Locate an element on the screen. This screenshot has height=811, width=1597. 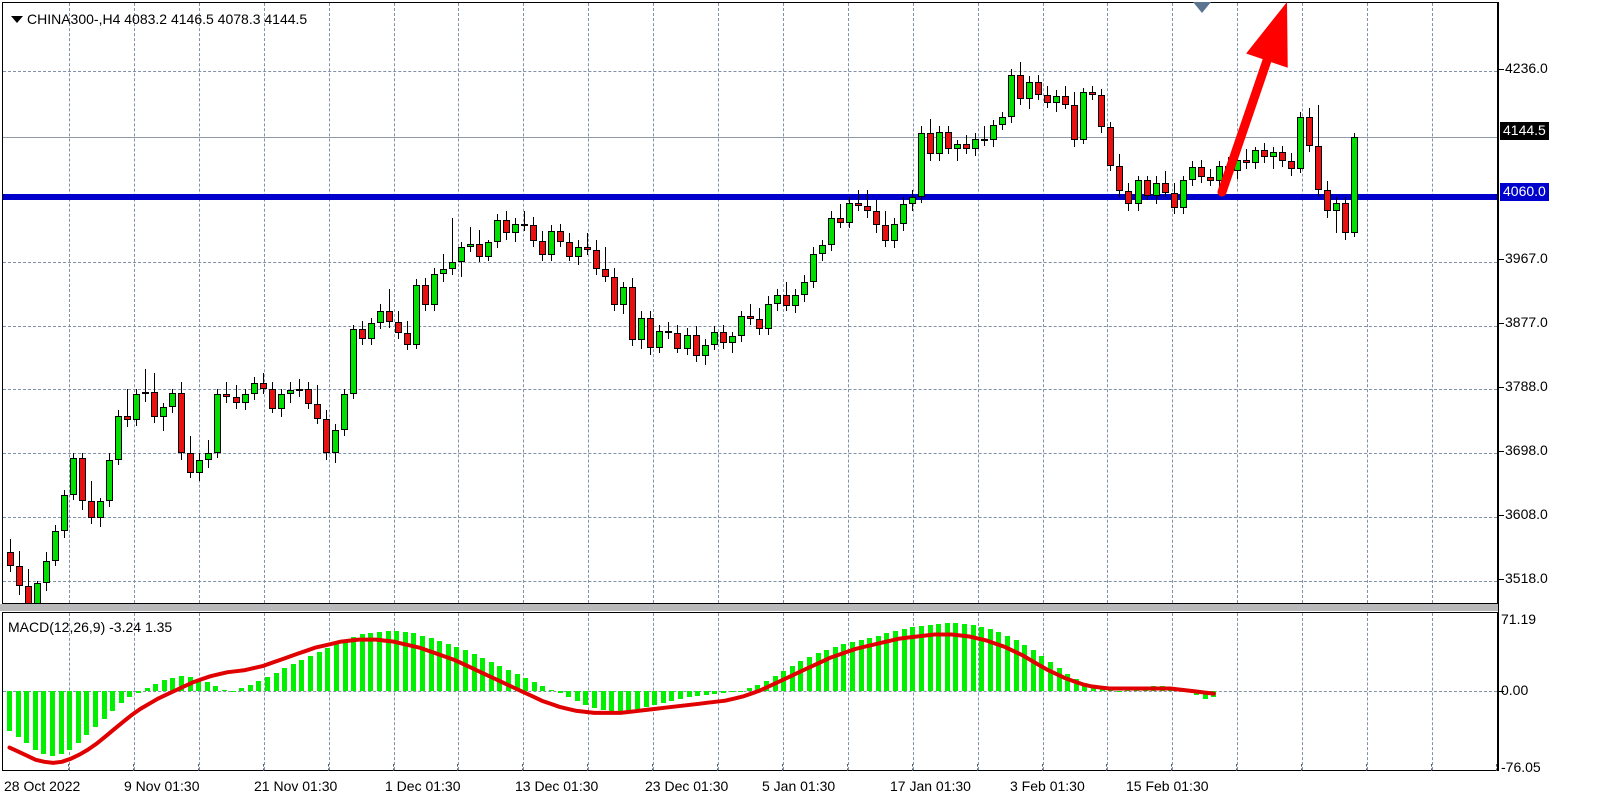
macd-tick-mark is located at coordinates (1501, 691).